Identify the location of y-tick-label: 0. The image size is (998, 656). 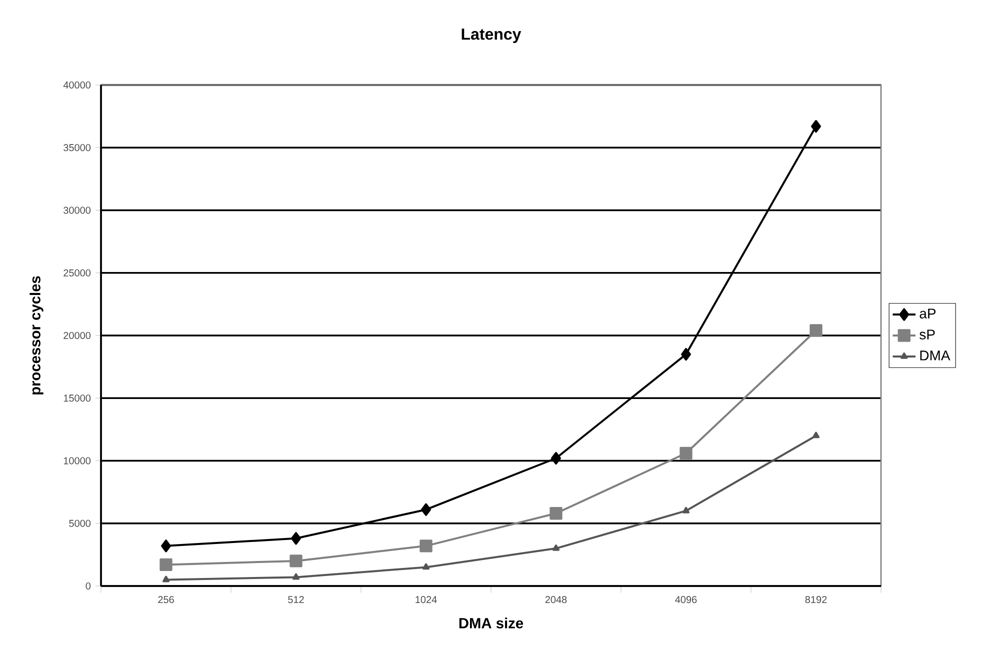
(88, 586).